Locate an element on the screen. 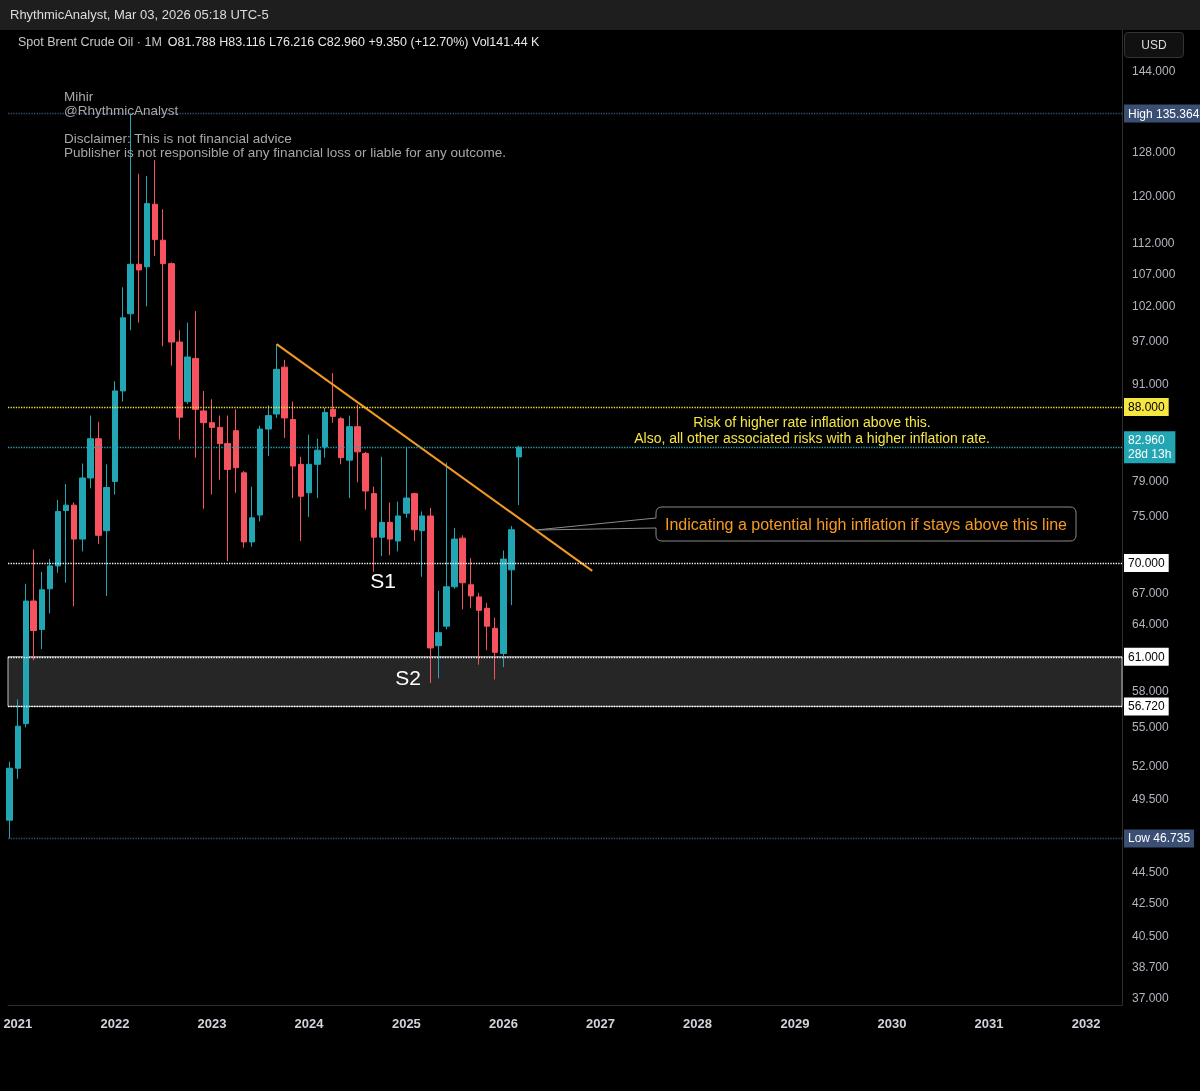 This screenshot has height=1091, width=1200. y-tick-label: 107.000 is located at coordinates (1154, 273).